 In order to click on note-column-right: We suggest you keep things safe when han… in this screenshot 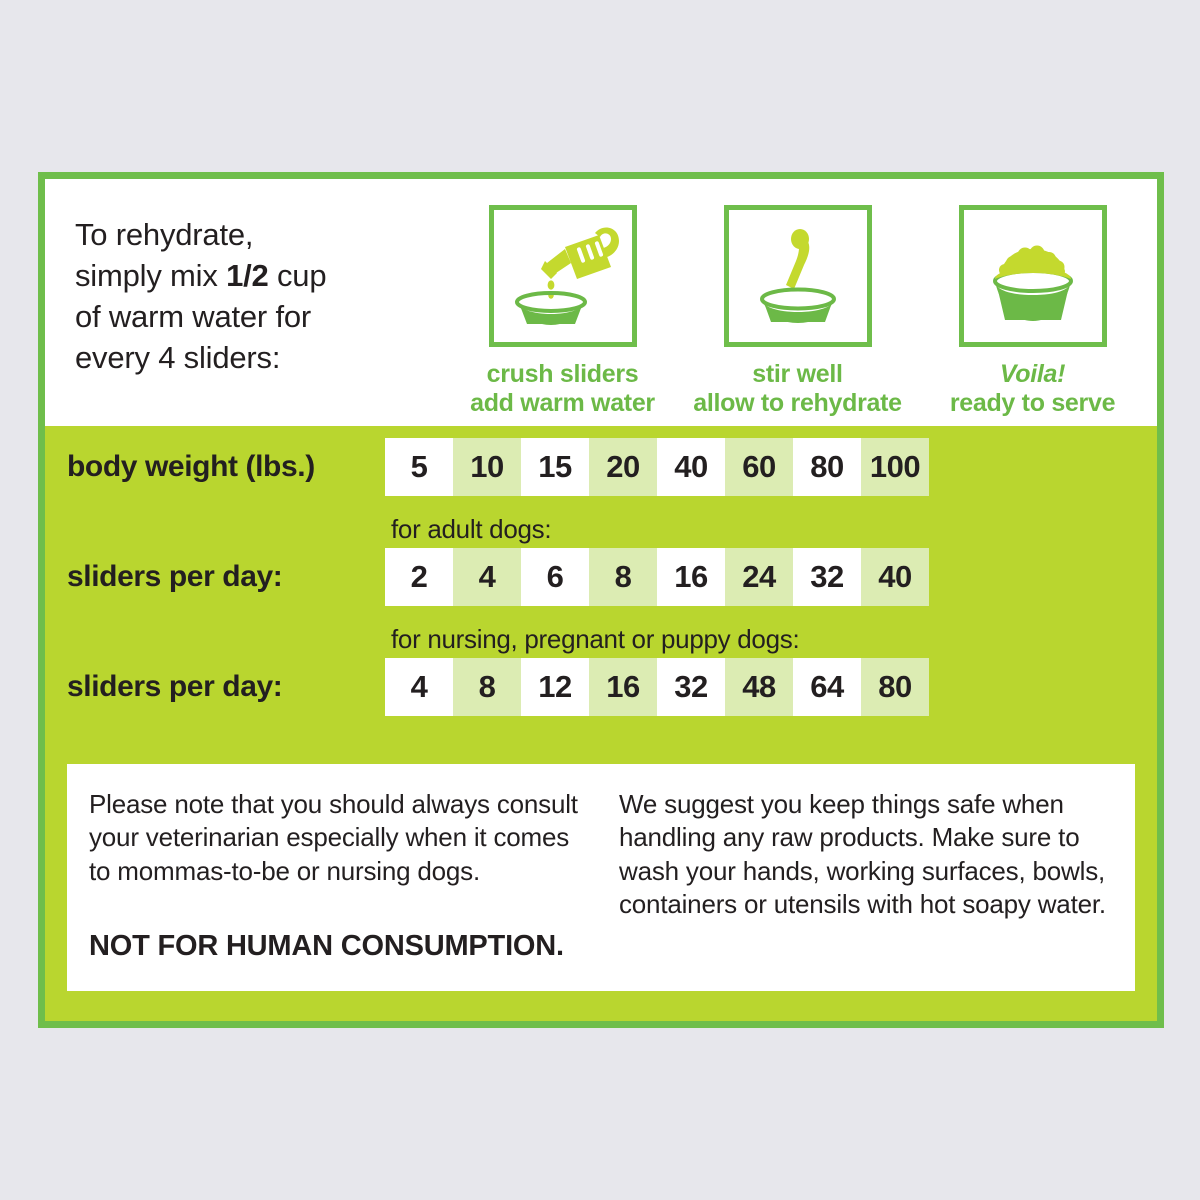, I will do `click(866, 876)`.